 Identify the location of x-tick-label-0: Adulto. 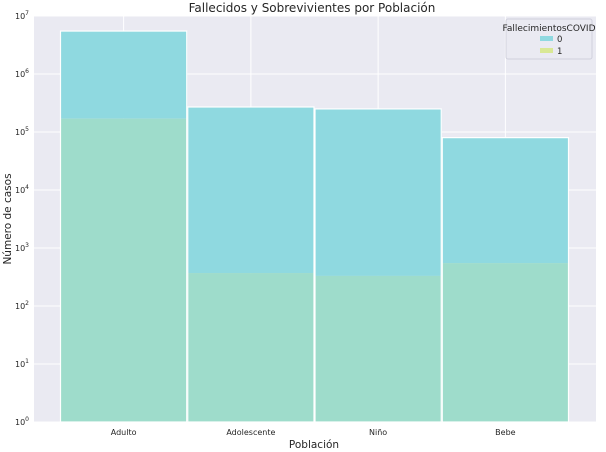
(124, 432).